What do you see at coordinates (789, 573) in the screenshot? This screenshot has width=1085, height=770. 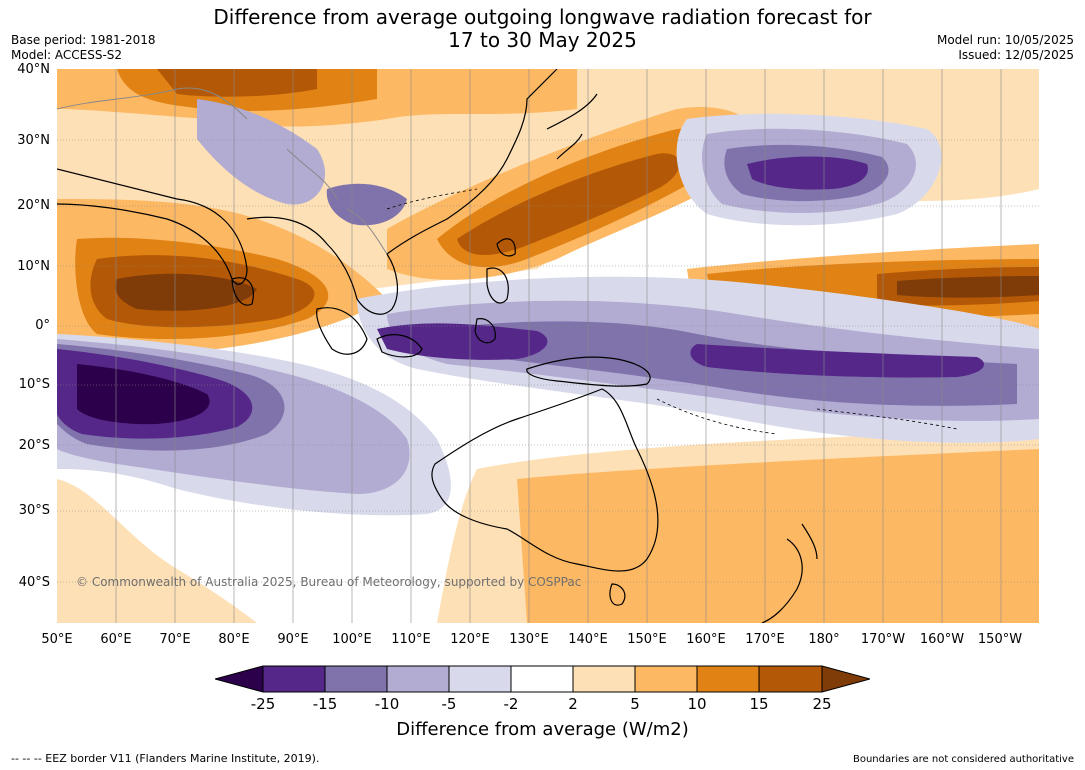 I see `new-zealand-coastline` at bounding box center [789, 573].